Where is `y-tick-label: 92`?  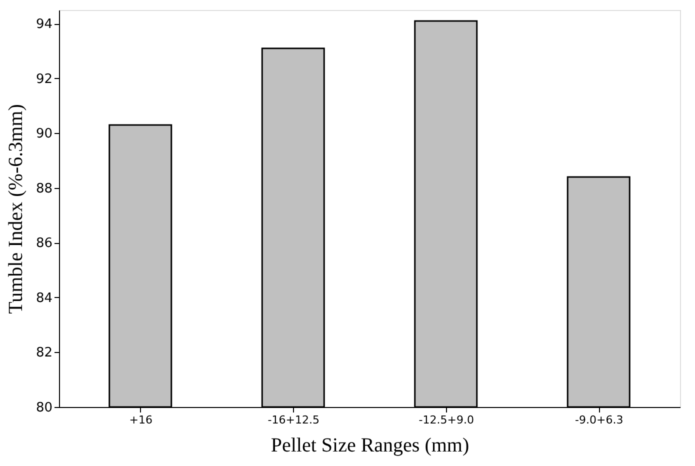
y-tick-label: 92 is located at coordinates (44, 79).